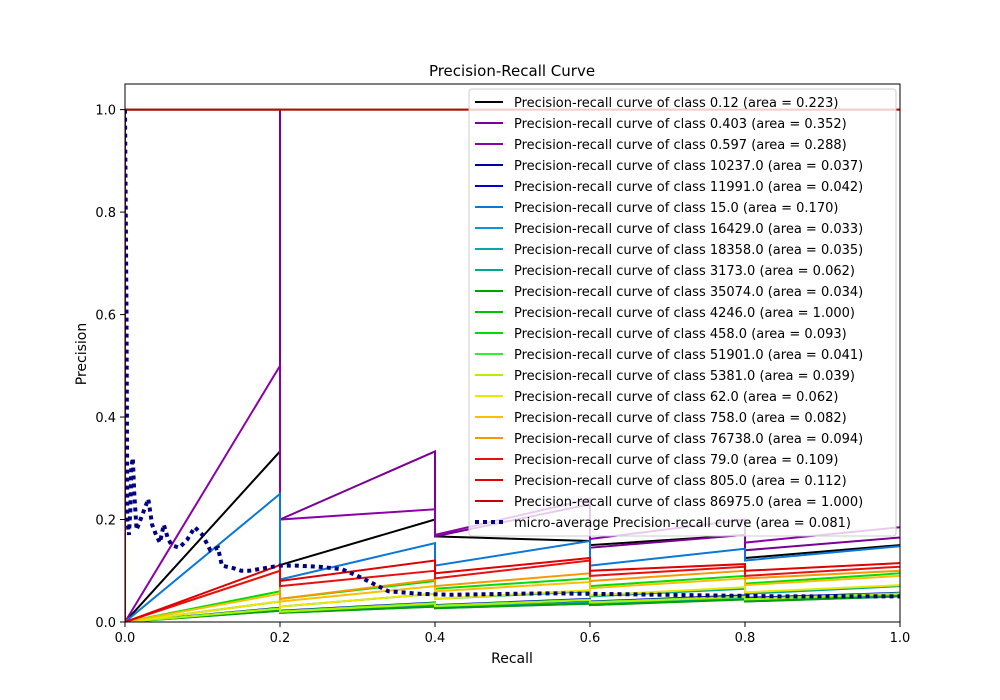 The width and height of the screenshot is (1000, 700). Describe the element at coordinates (745, 638) in the screenshot. I see `x-tick-label-4: 0.8` at that location.